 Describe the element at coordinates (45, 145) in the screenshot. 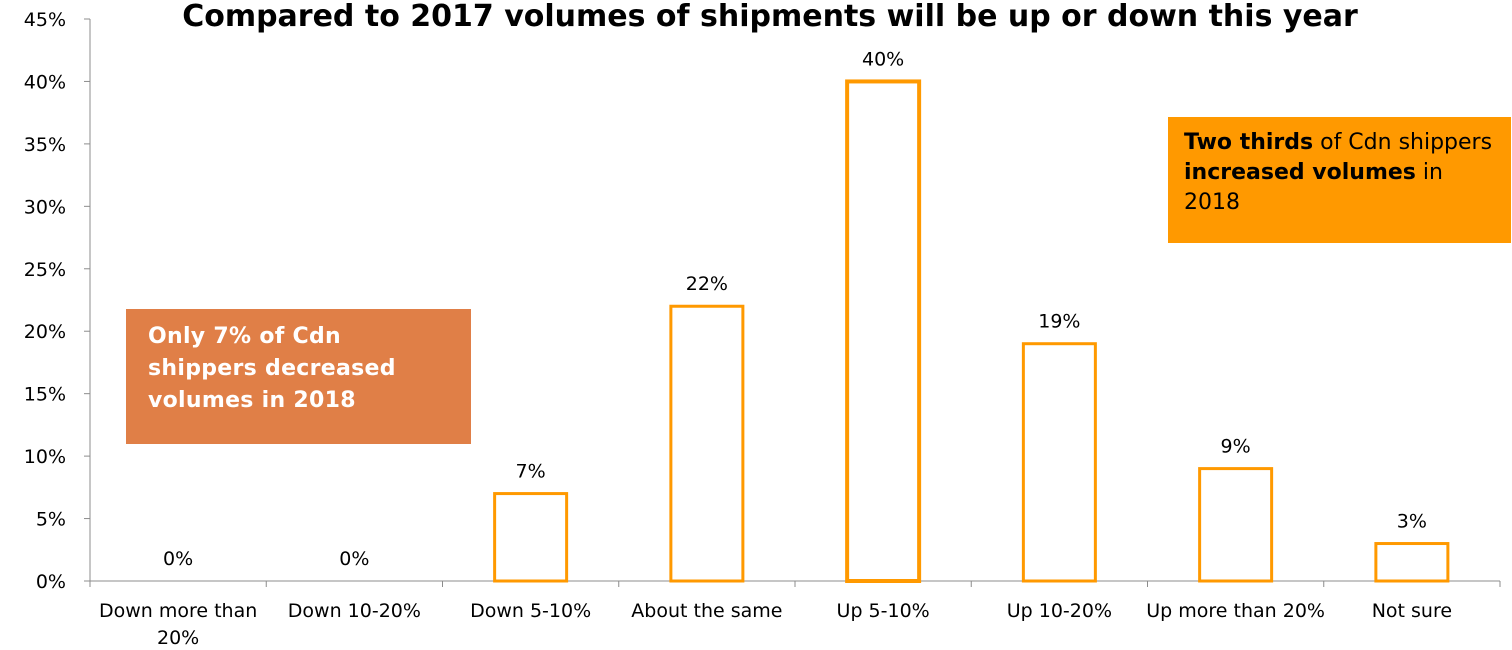

I see `y-tick-label: 35%` at that location.